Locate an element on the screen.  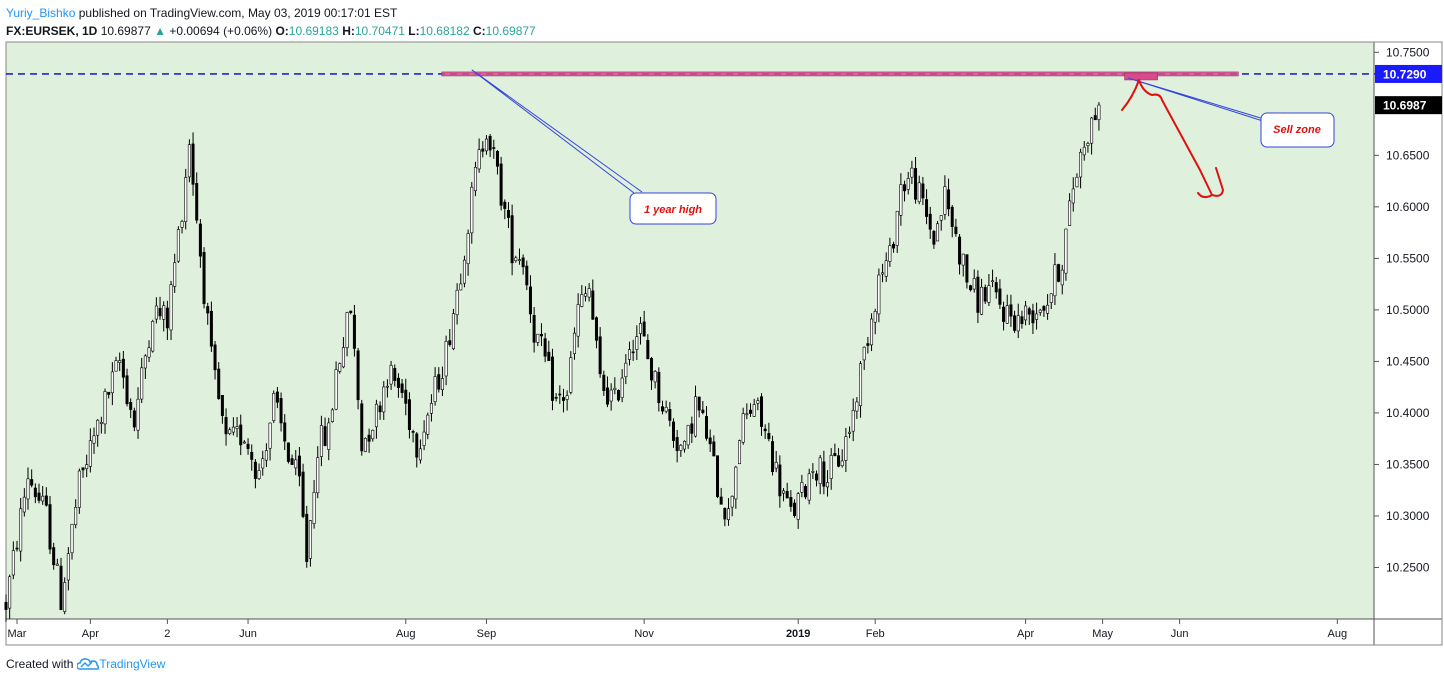
sell-zone-box is located at coordinates (1141, 76).